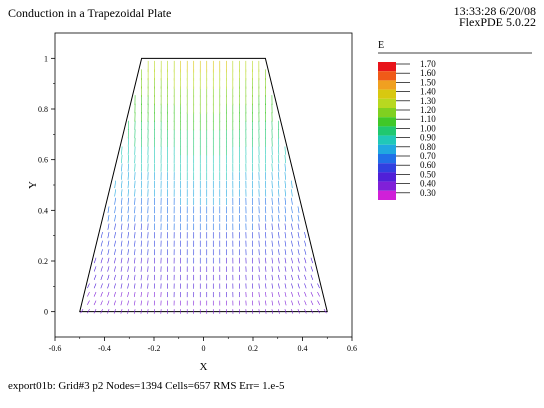 This screenshot has width=544, height=408. Describe the element at coordinates (428, 147) in the screenshot. I see `legend-label: 0.80` at that location.